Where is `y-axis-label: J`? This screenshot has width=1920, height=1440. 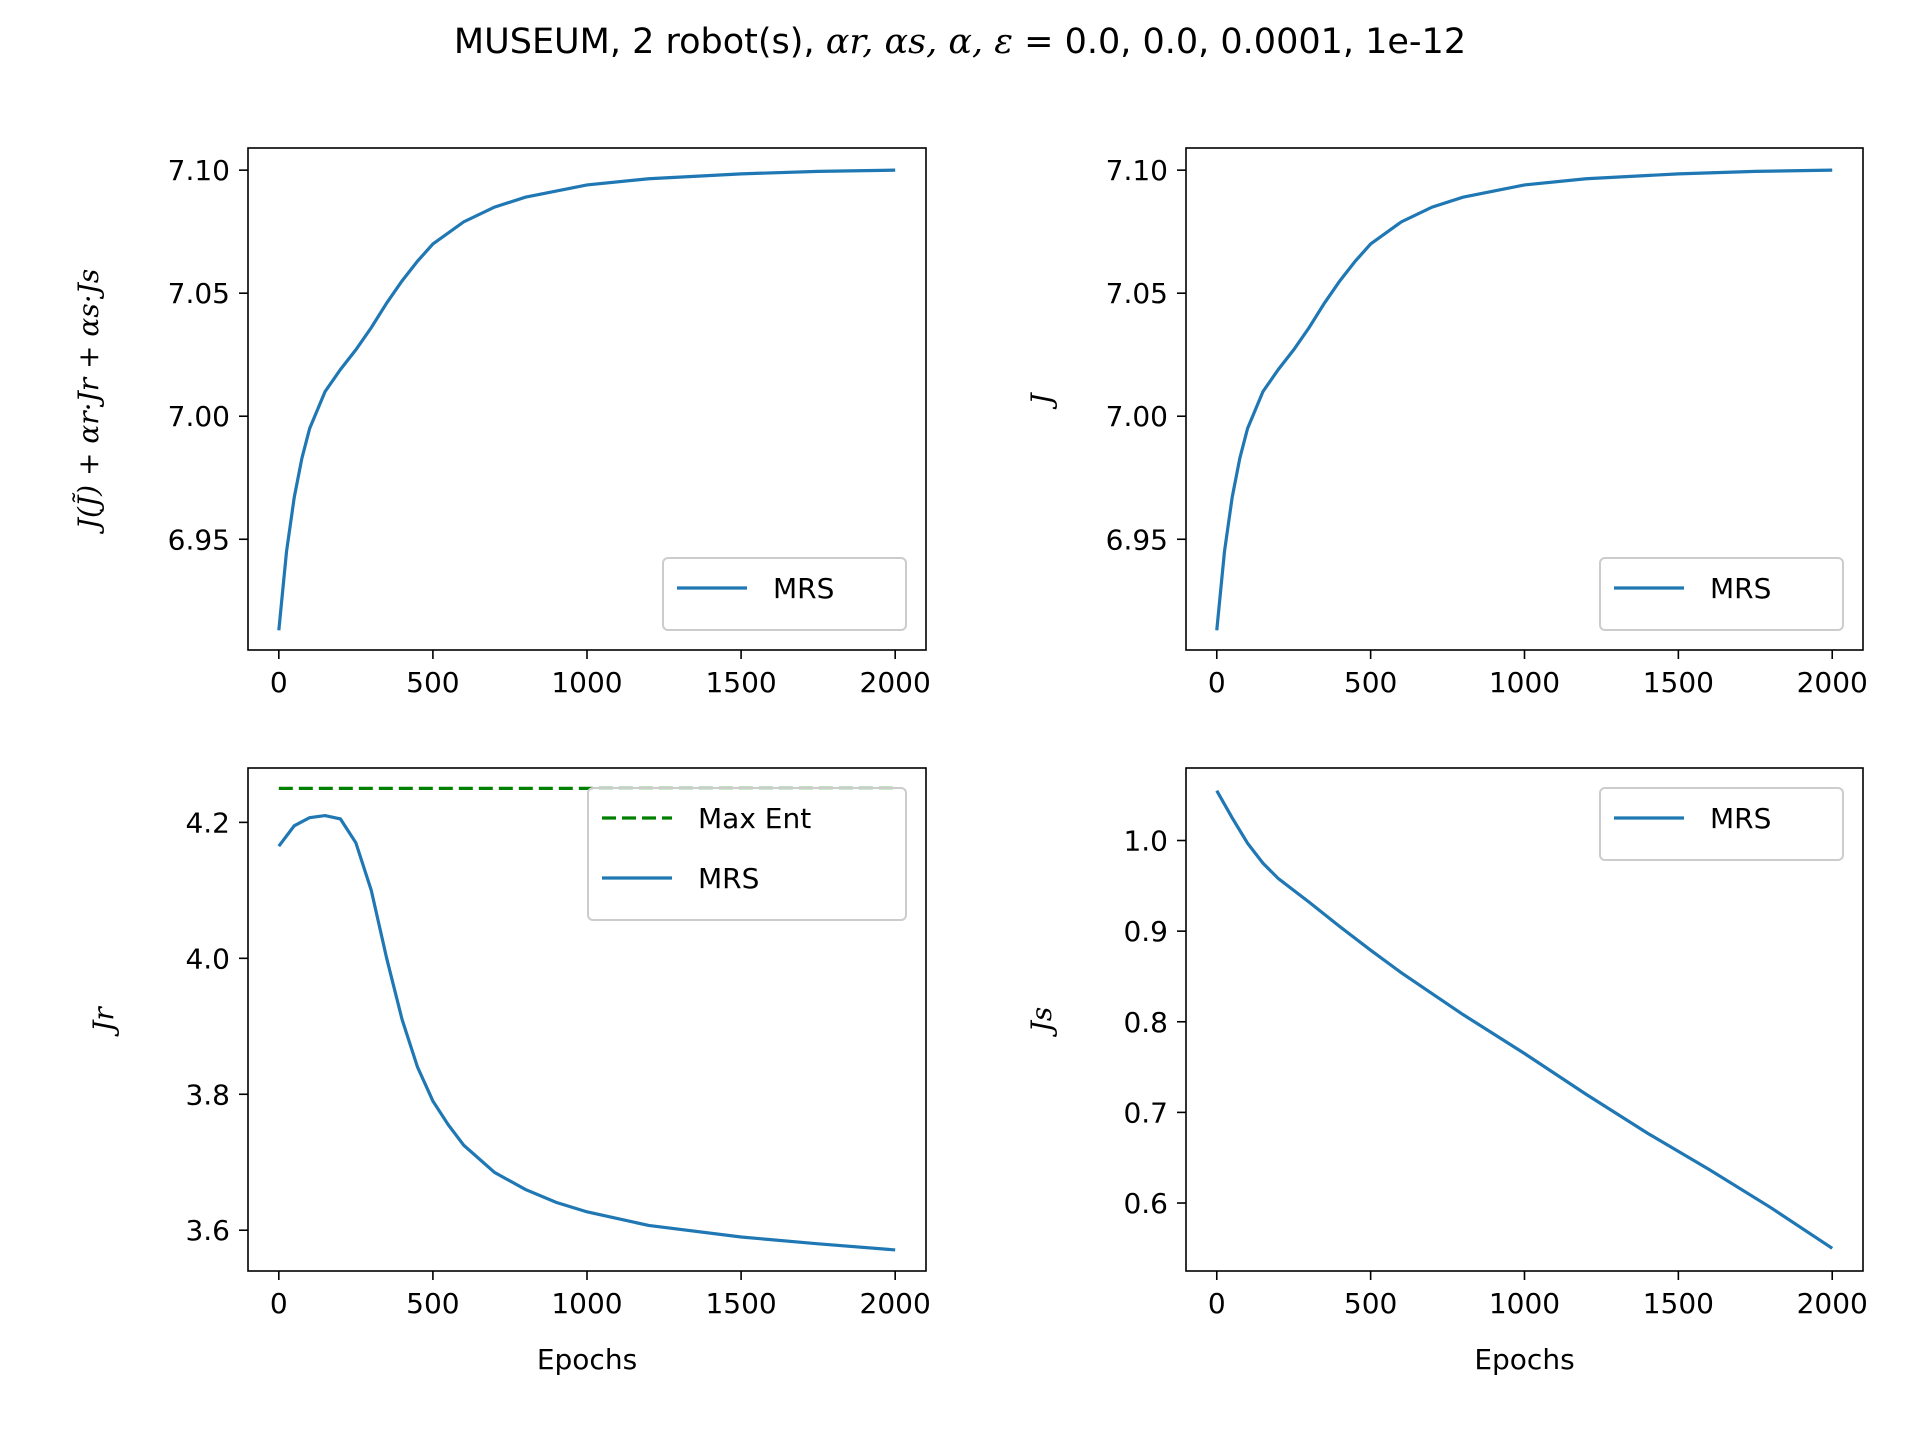
y-axis-label: J is located at coordinates (1041, 401).